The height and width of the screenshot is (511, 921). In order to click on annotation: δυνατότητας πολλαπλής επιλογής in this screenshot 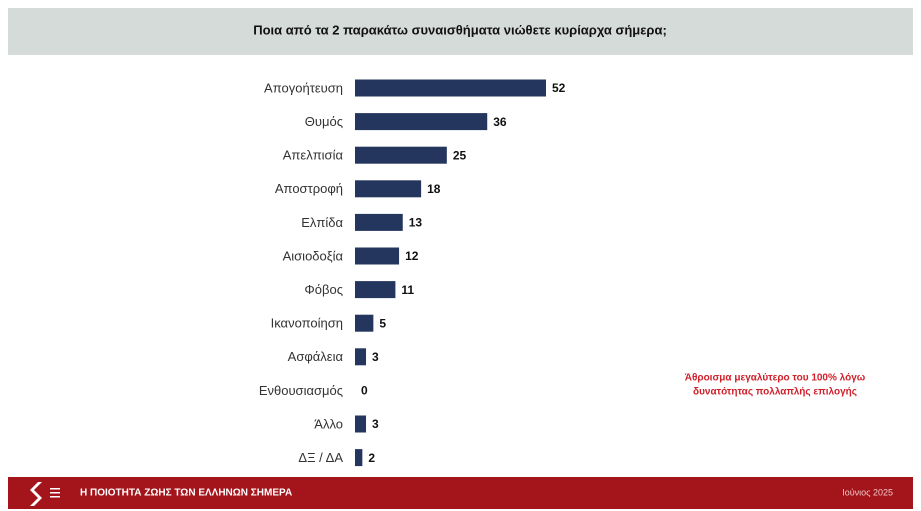, I will do `click(775, 392)`.